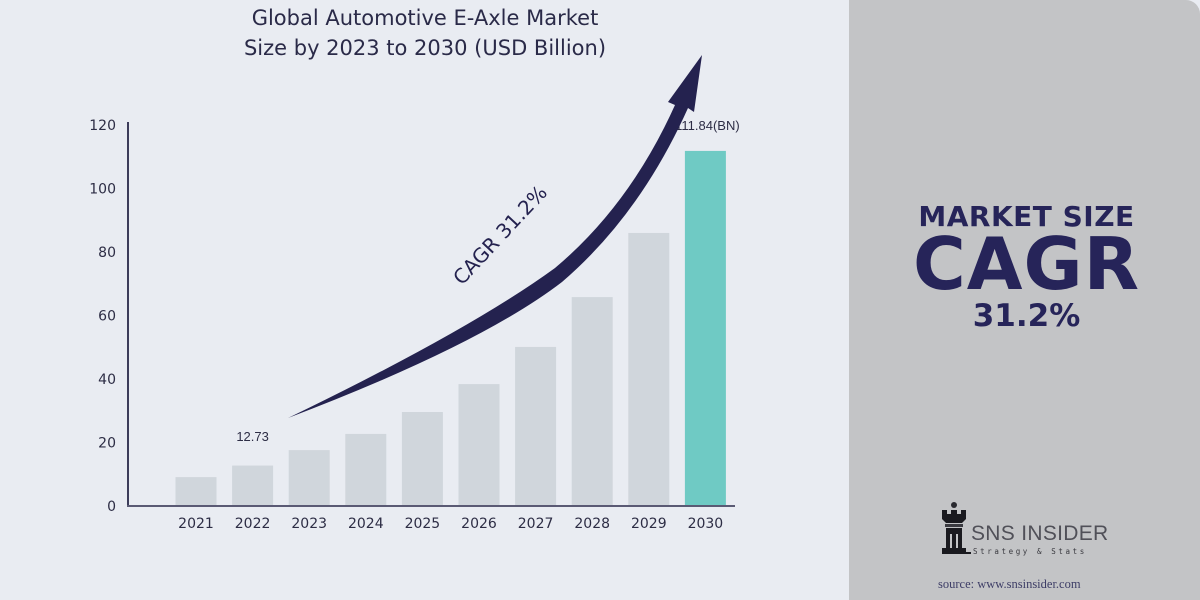 This screenshot has width=1200, height=600. Describe the element at coordinates (102, 190) in the screenshot. I see `y-tick-label: 100` at that location.